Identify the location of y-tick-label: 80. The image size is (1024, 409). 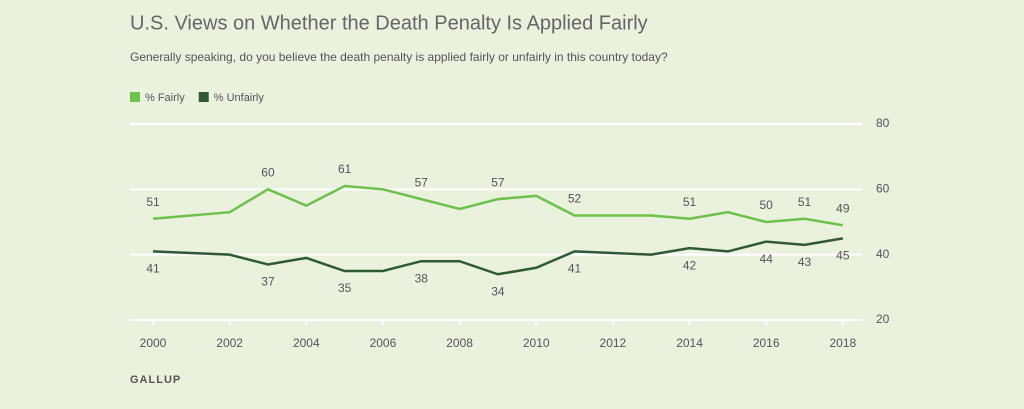
(883, 123).